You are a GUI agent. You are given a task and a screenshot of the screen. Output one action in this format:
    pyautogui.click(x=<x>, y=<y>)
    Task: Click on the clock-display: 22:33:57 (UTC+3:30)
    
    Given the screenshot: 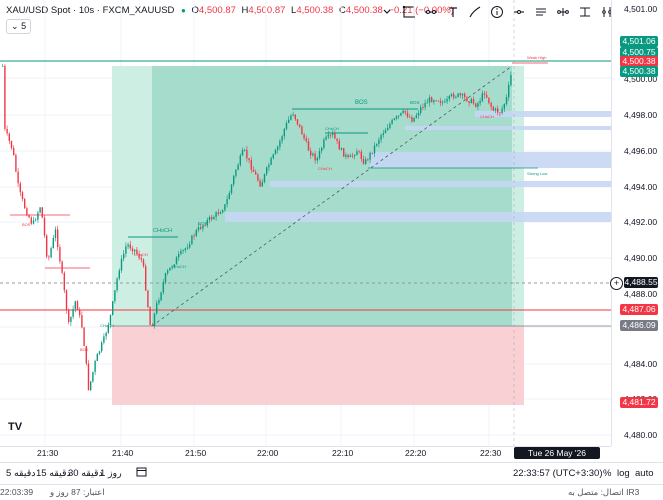 What is the action you would take?
    pyautogui.click(x=558, y=473)
    